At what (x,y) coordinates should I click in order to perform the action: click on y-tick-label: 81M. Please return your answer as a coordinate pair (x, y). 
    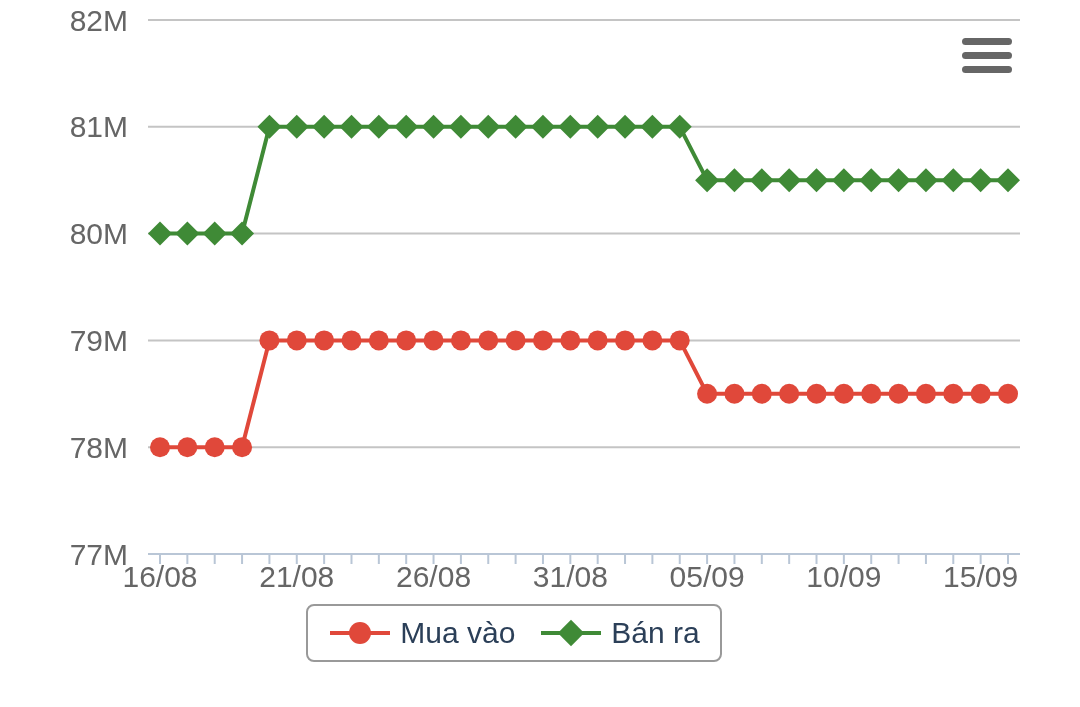
    Looking at the image, I should click on (98, 127).